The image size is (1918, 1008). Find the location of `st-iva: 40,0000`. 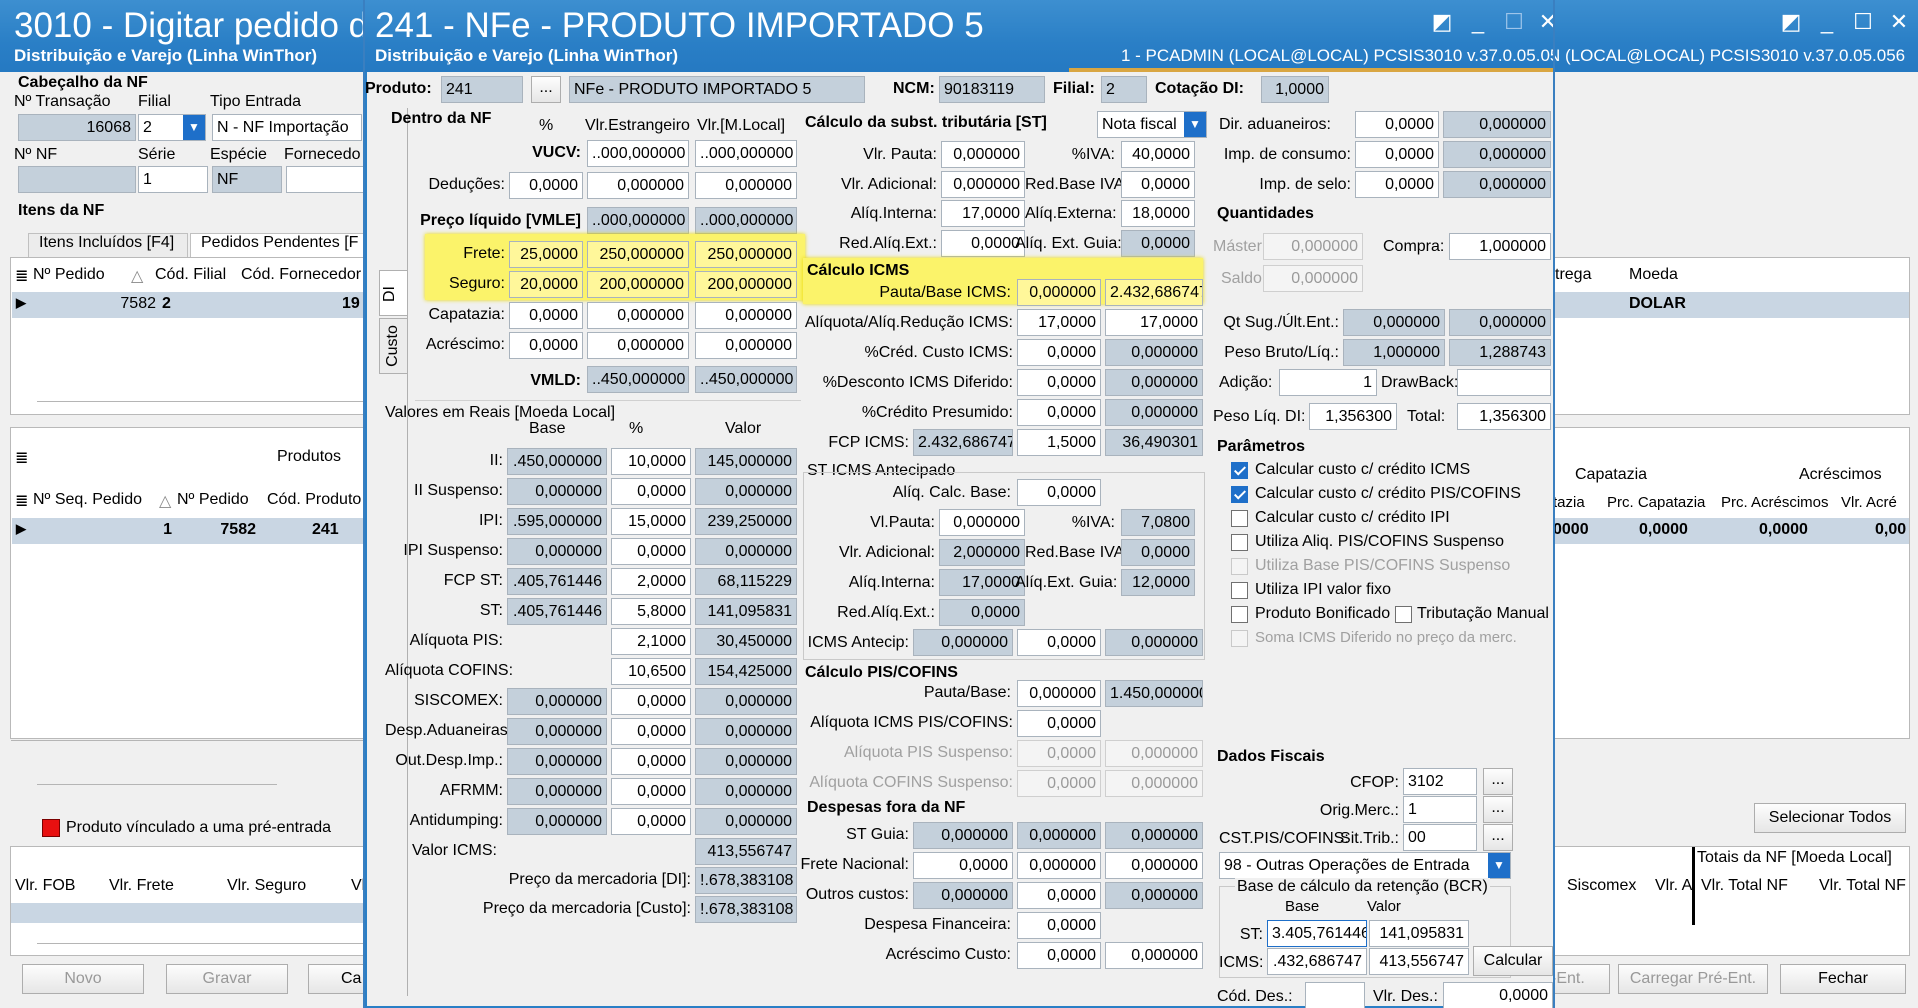

st-iva: 40,0000 is located at coordinates (1158, 154).